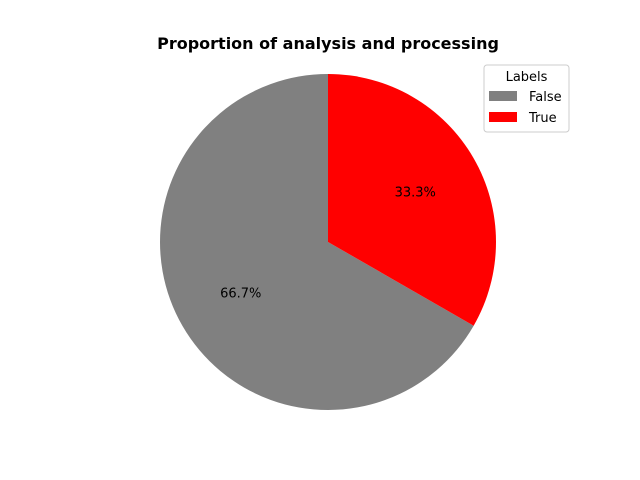 Image resolution: width=640 pixels, height=480 pixels. Describe the element at coordinates (240, 293) in the screenshot. I see `pie-label-false: 66.7%` at that location.